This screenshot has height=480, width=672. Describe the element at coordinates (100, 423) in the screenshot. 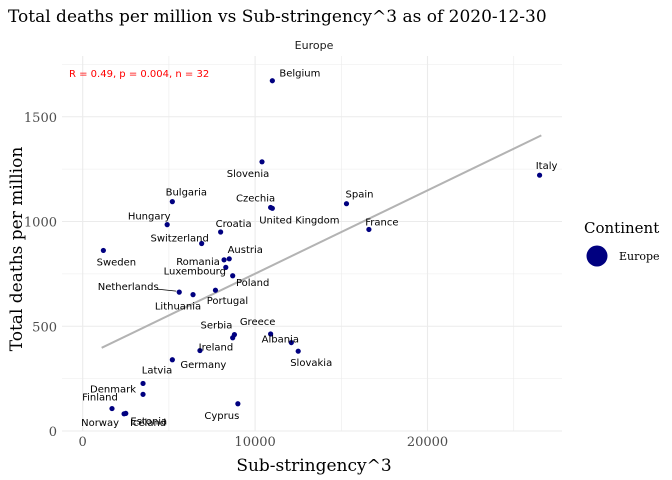

I see `point-label: Norway` at that location.